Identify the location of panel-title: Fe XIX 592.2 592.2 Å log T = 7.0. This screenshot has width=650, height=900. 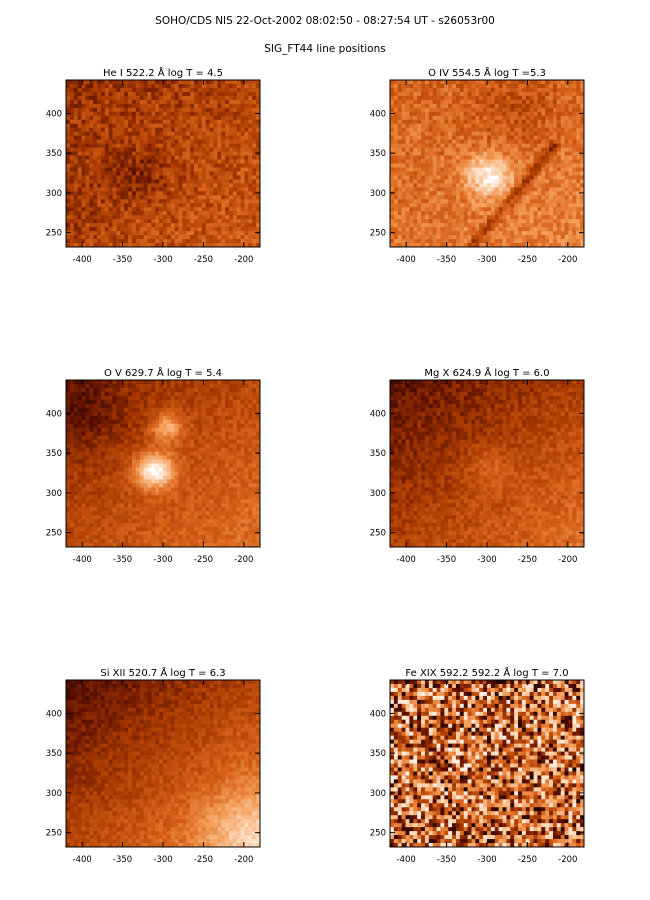
(486, 672).